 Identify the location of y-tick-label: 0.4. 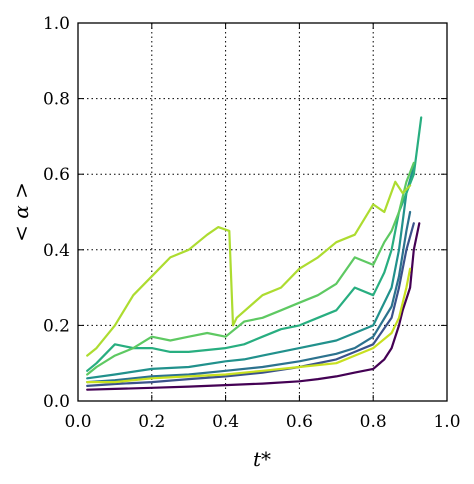
(56, 251).